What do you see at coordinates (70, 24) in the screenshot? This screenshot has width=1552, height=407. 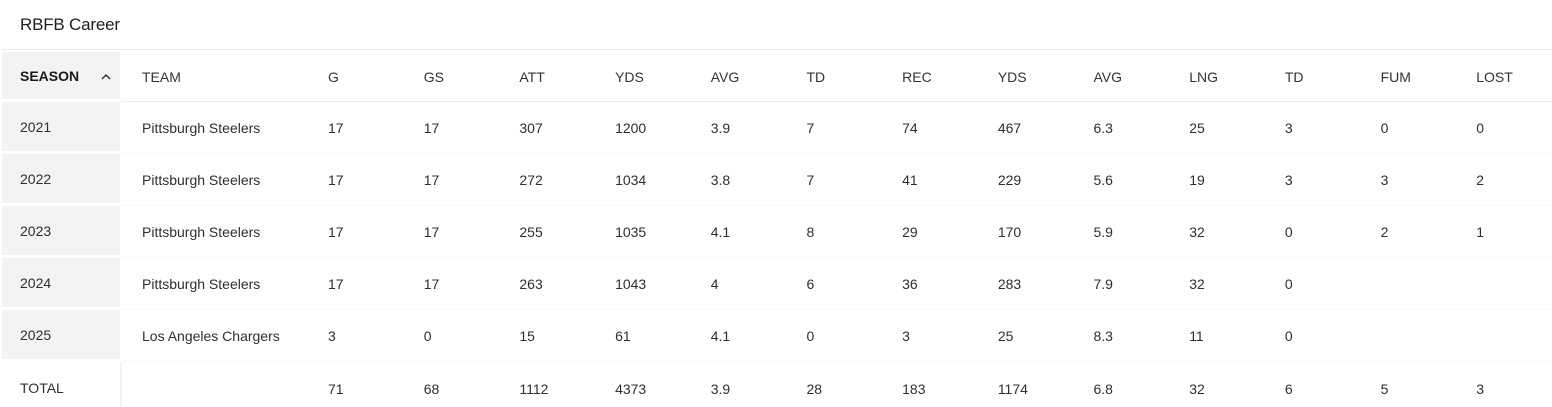 I see `widget-title: RBFB Career` at bounding box center [70, 24].